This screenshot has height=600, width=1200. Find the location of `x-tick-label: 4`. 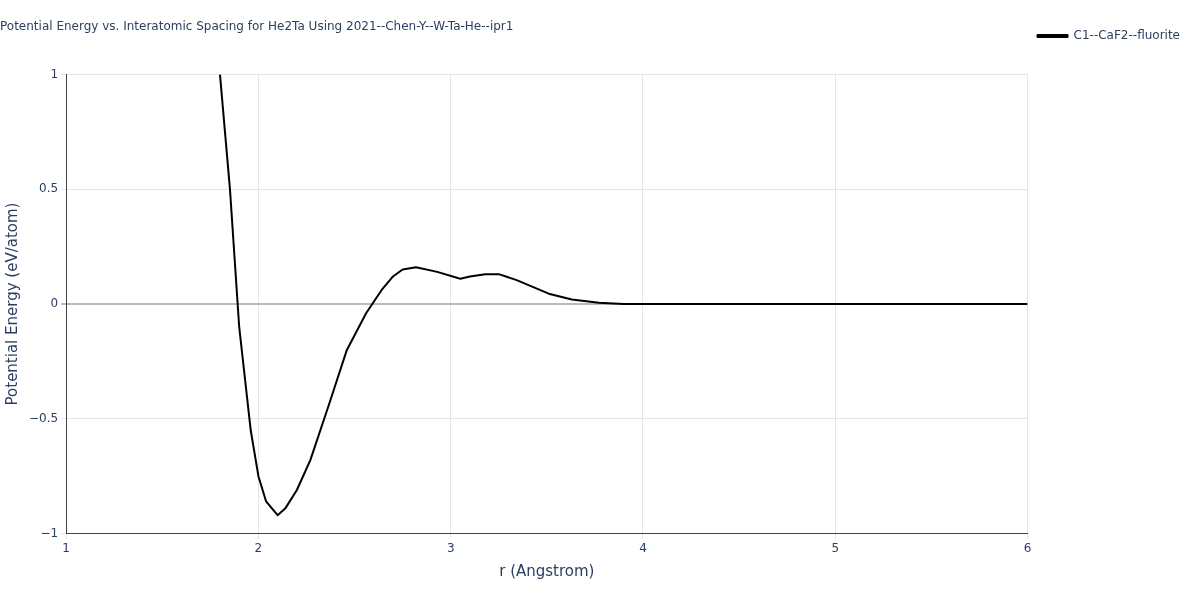

x-tick-label: 4 is located at coordinates (643, 547).